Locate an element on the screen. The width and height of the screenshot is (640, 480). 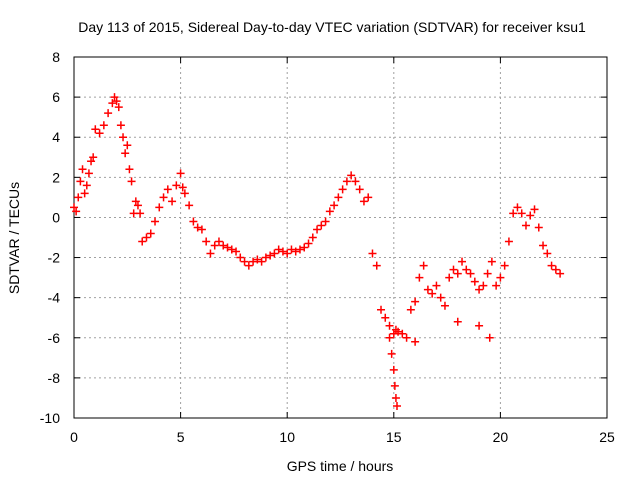
y-tick-label: -2 is located at coordinates (54, 258).